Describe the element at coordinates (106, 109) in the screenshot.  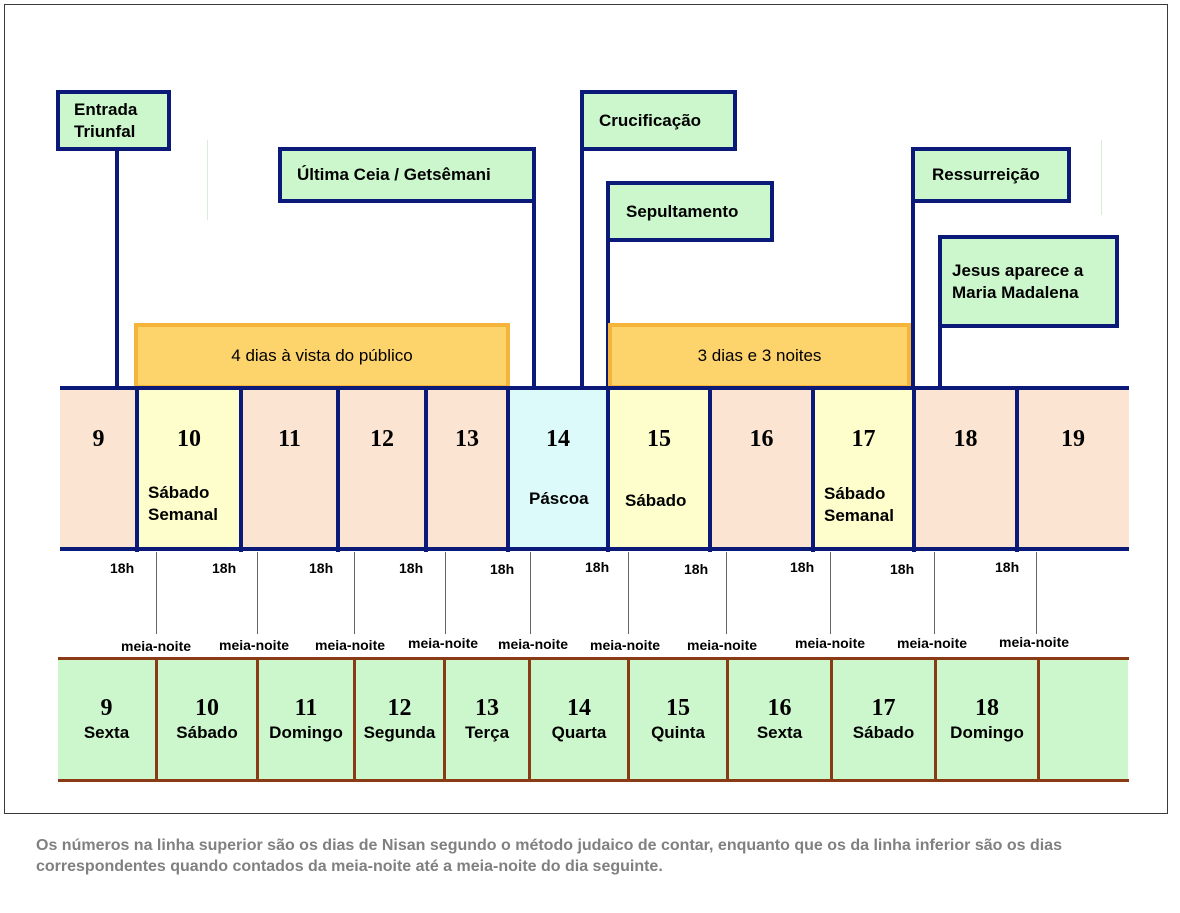
I see `event-entrada-line1: Entrada` at that location.